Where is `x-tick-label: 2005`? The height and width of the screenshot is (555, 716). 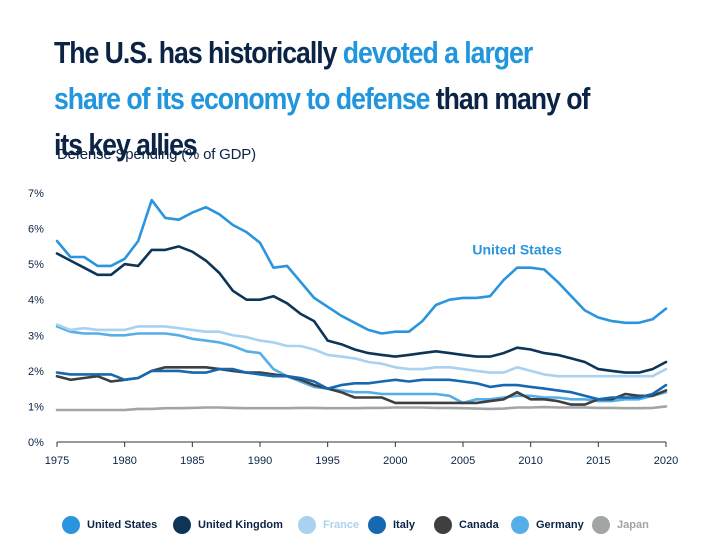
x-tick-label: 2005 is located at coordinates (463, 461).